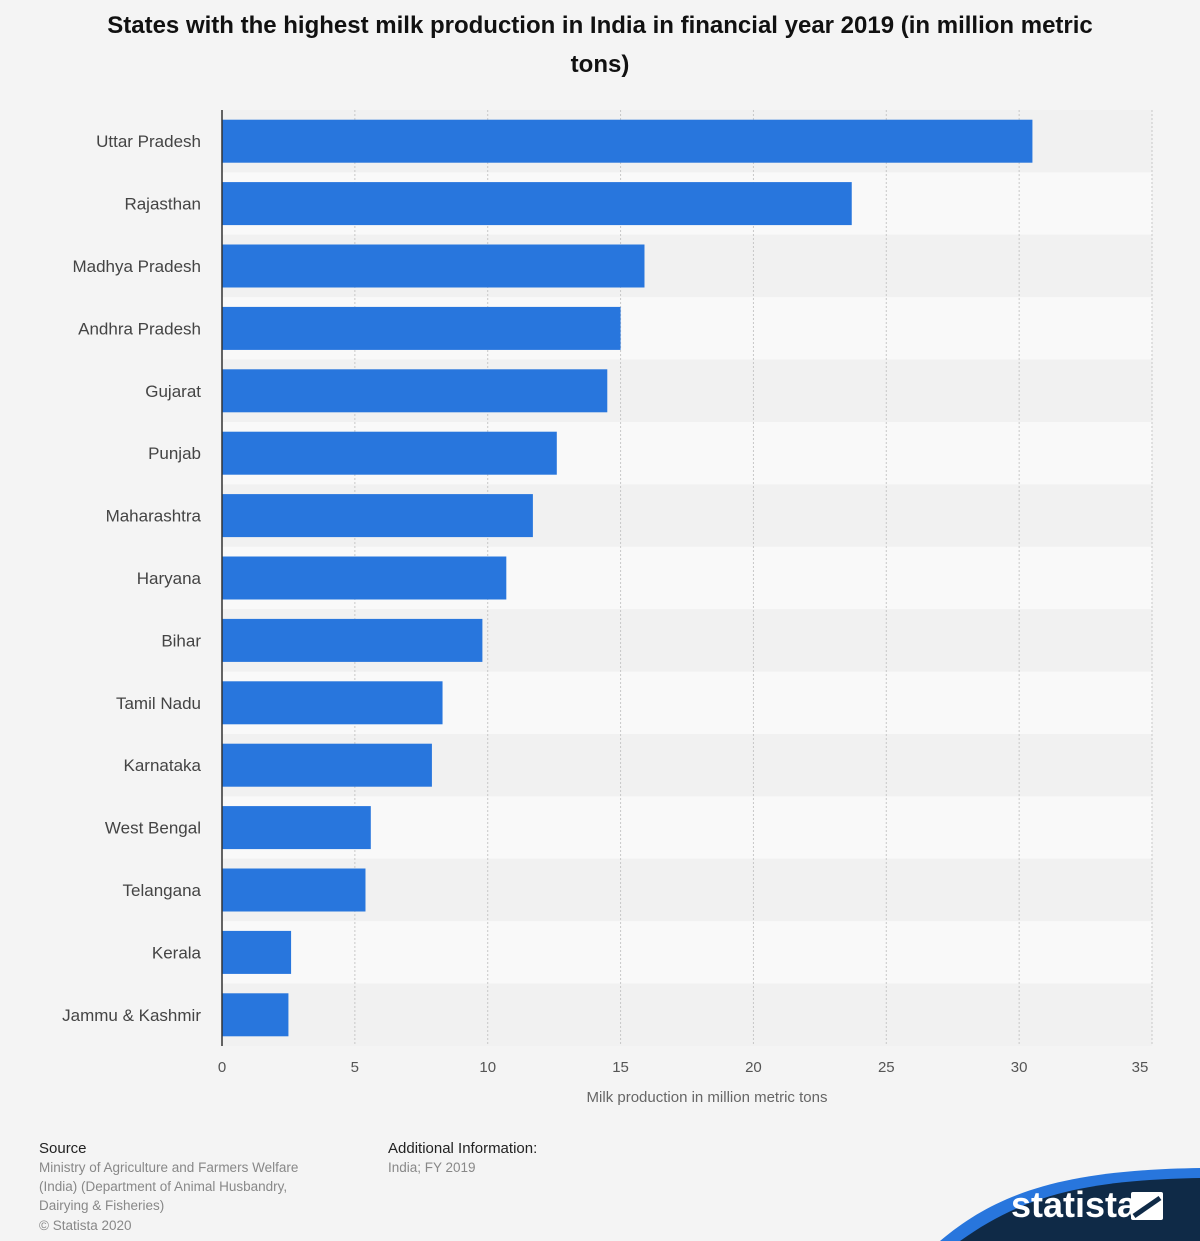  What do you see at coordinates (162, 890) in the screenshot?
I see `category-label: Telangana` at bounding box center [162, 890].